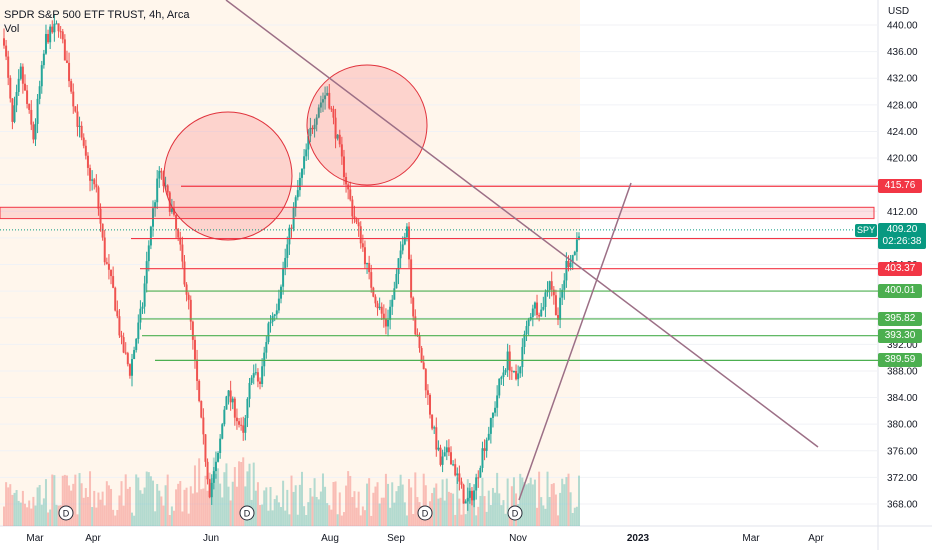  Describe the element at coordinates (367, 125) in the screenshot. I see `highlight-circle` at that location.